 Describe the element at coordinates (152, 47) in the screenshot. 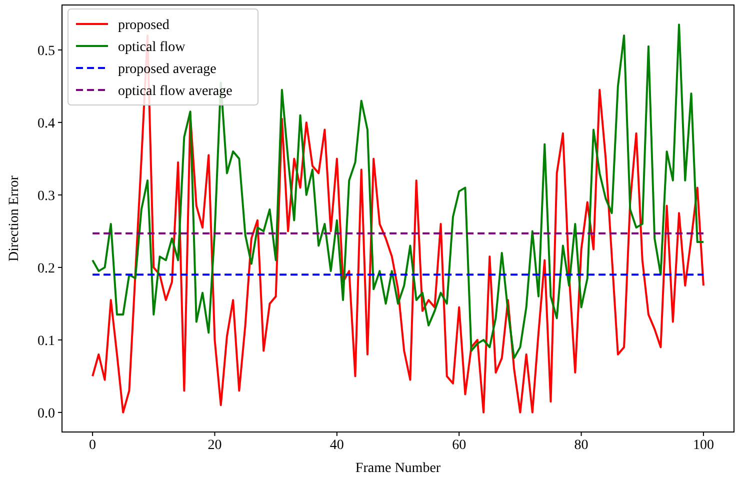

I see `legend-label: optical flow` at that location.